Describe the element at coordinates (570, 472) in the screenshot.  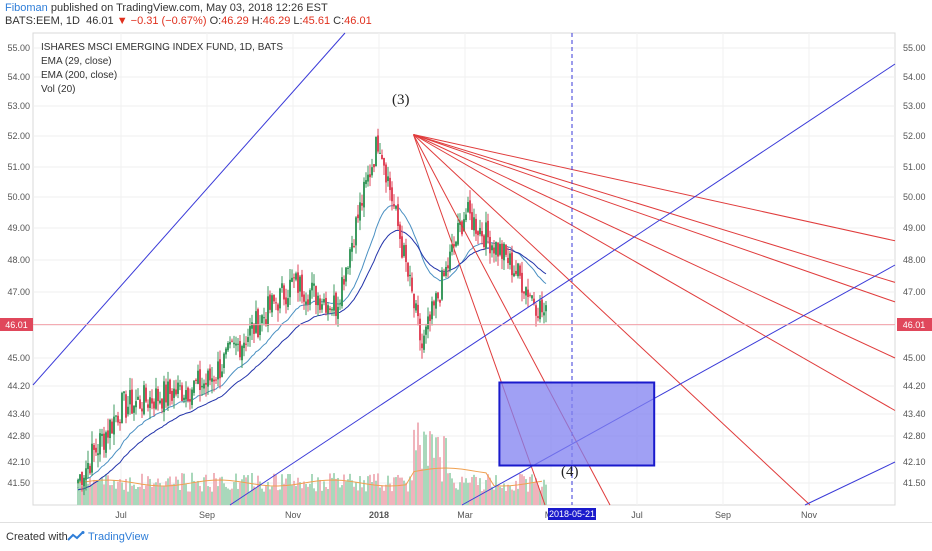
I see `wave-4-label: (4)` at that location.